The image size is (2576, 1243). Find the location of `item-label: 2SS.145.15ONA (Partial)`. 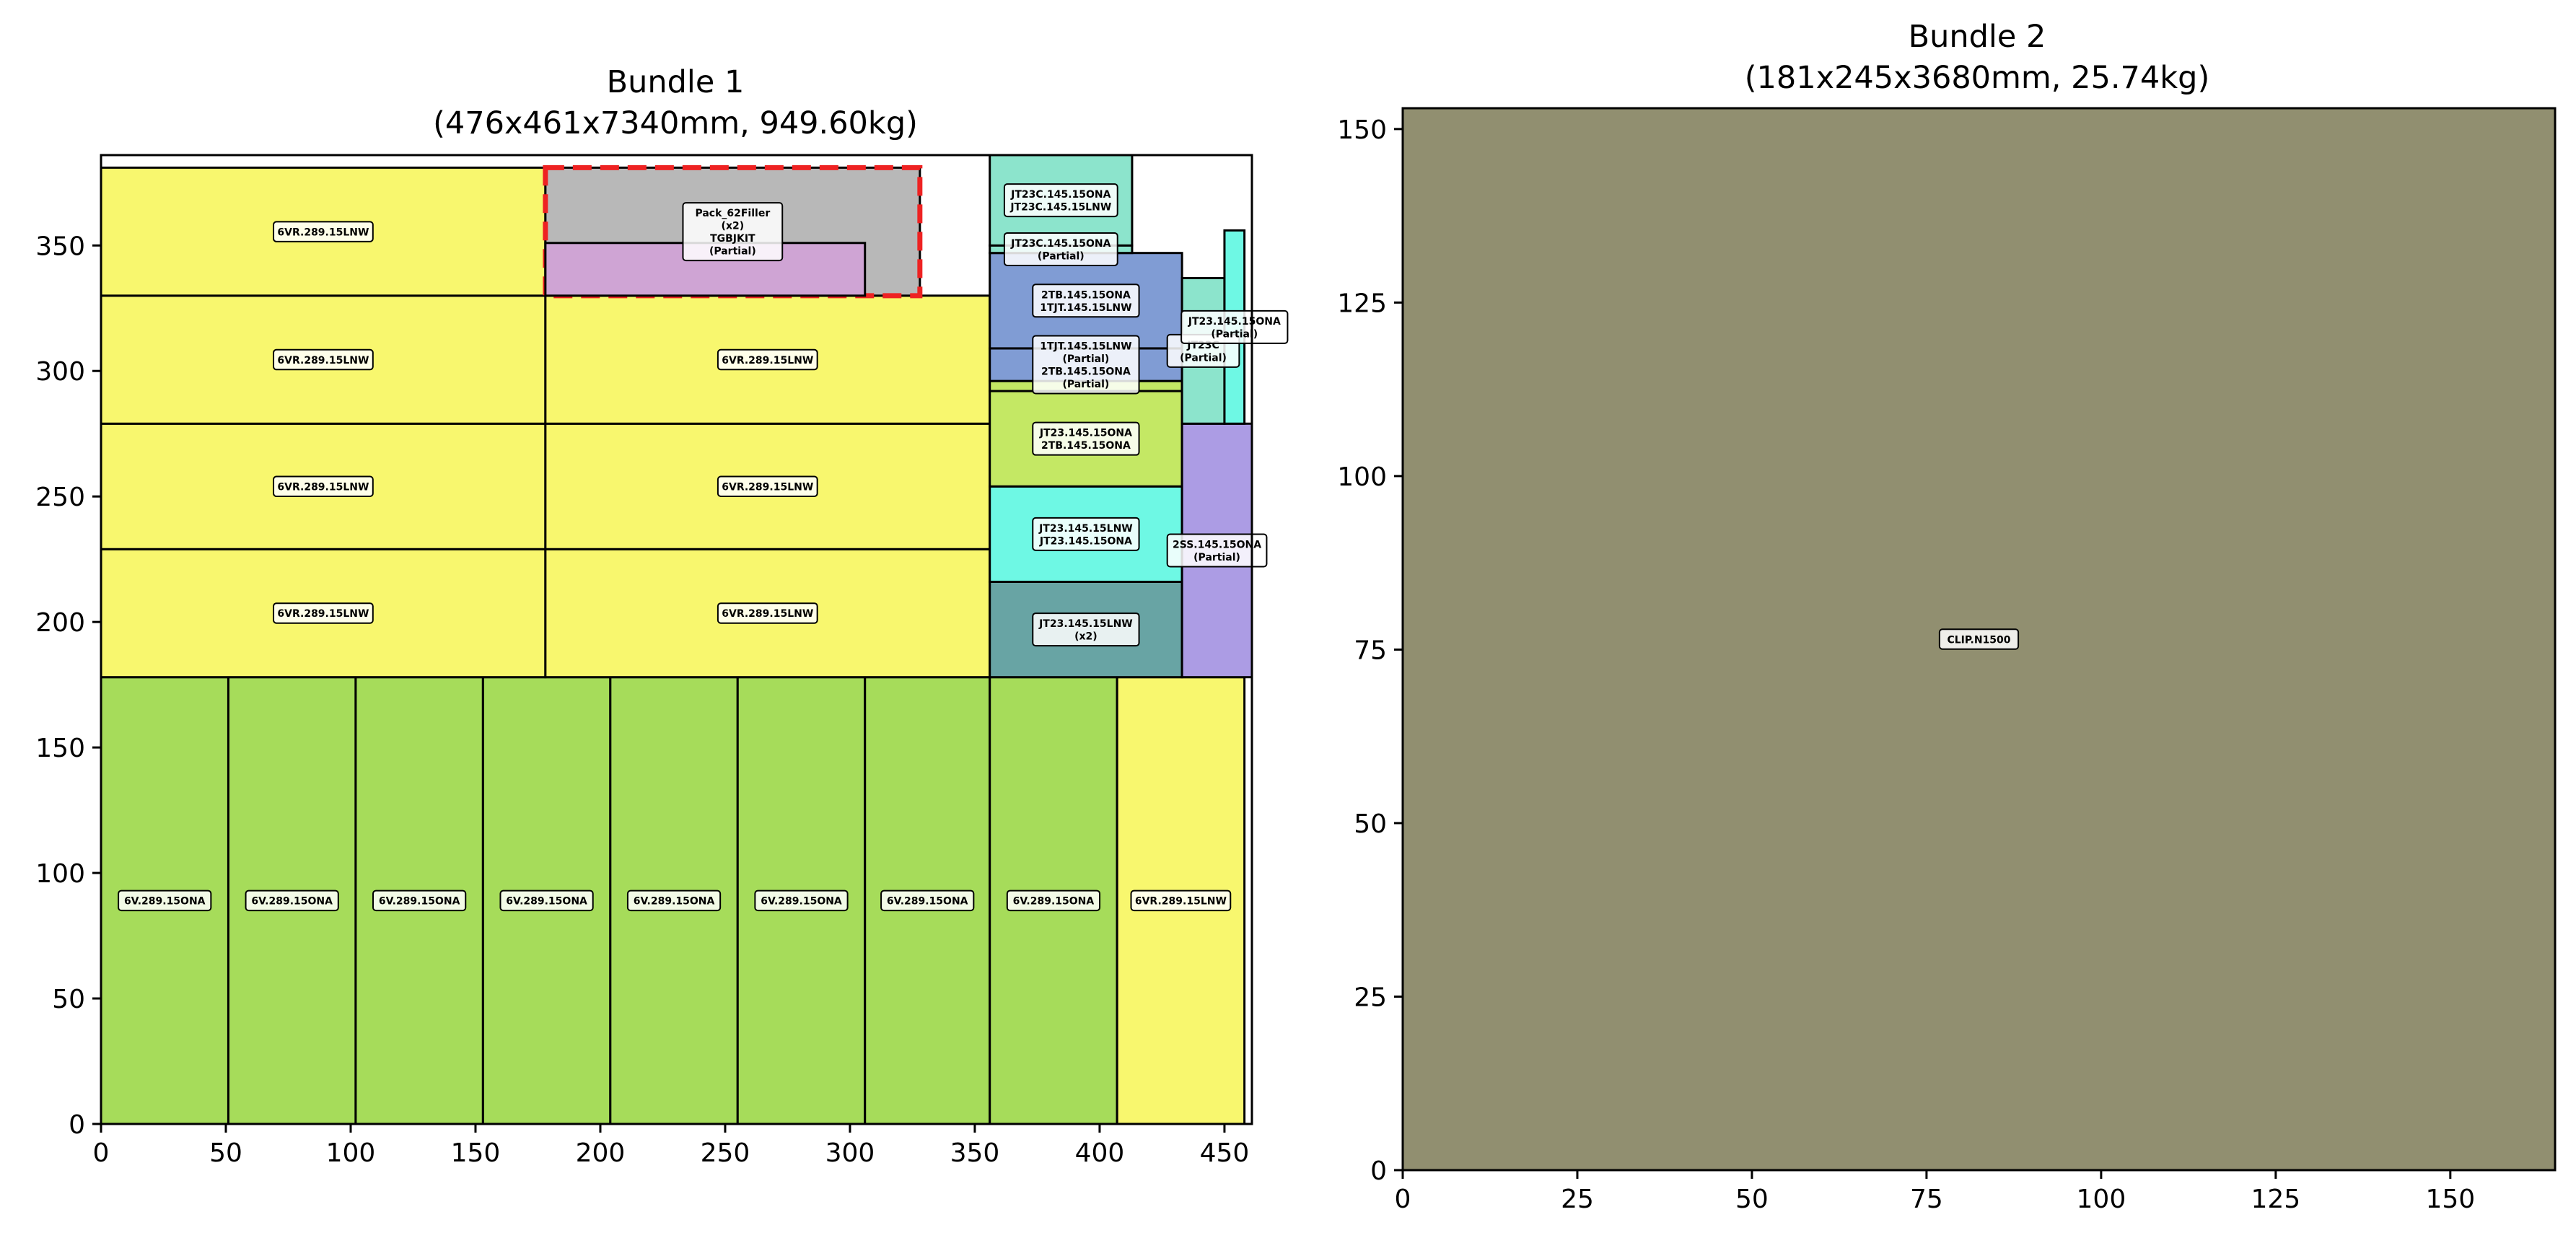

item-label: 2SS.145.15ONA (Partial) is located at coordinates (1217, 550).